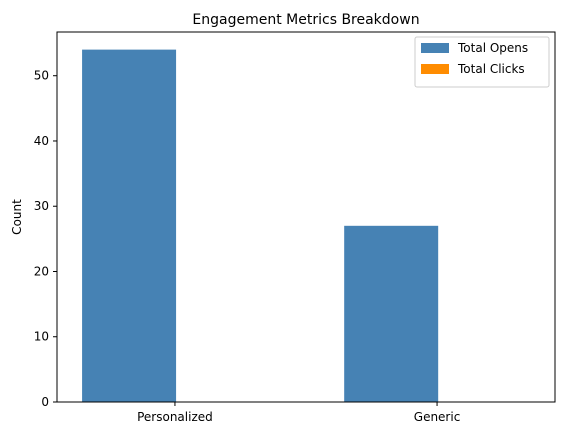 The height and width of the screenshot is (435, 562). I want to click on legend: Total Opens Total Clicks, so click(482, 62).